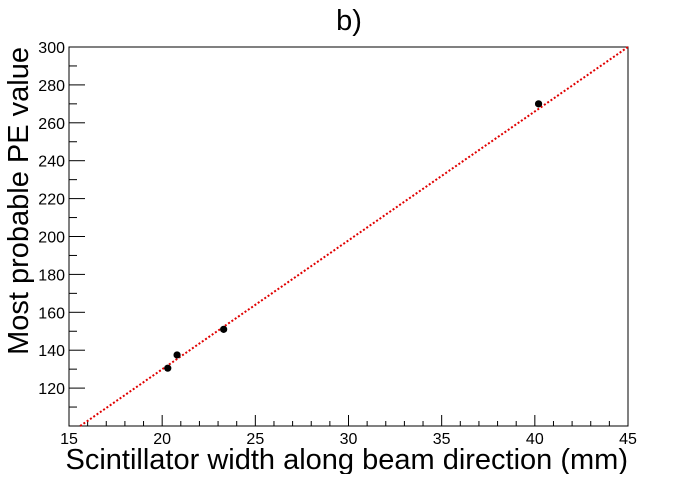  Describe the element at coordinates (349, 21) in the screenshot. I see `chart-title: b)` at that location.